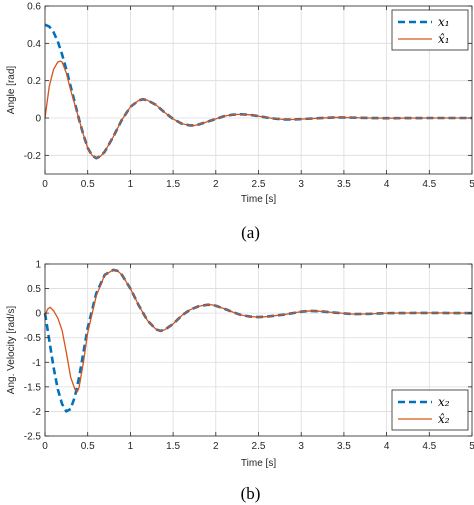 This screenshot has height=505, width=474. What do you see at coordinates (36, 363) in the screenshot?
I see `y-tick-label: -1` at bounding box center [36, 363].